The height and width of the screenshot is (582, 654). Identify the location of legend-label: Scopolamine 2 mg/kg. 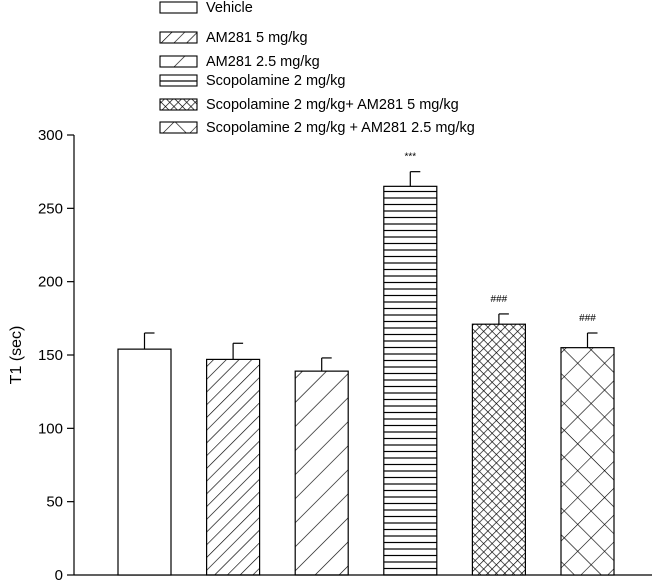
(275, 81).